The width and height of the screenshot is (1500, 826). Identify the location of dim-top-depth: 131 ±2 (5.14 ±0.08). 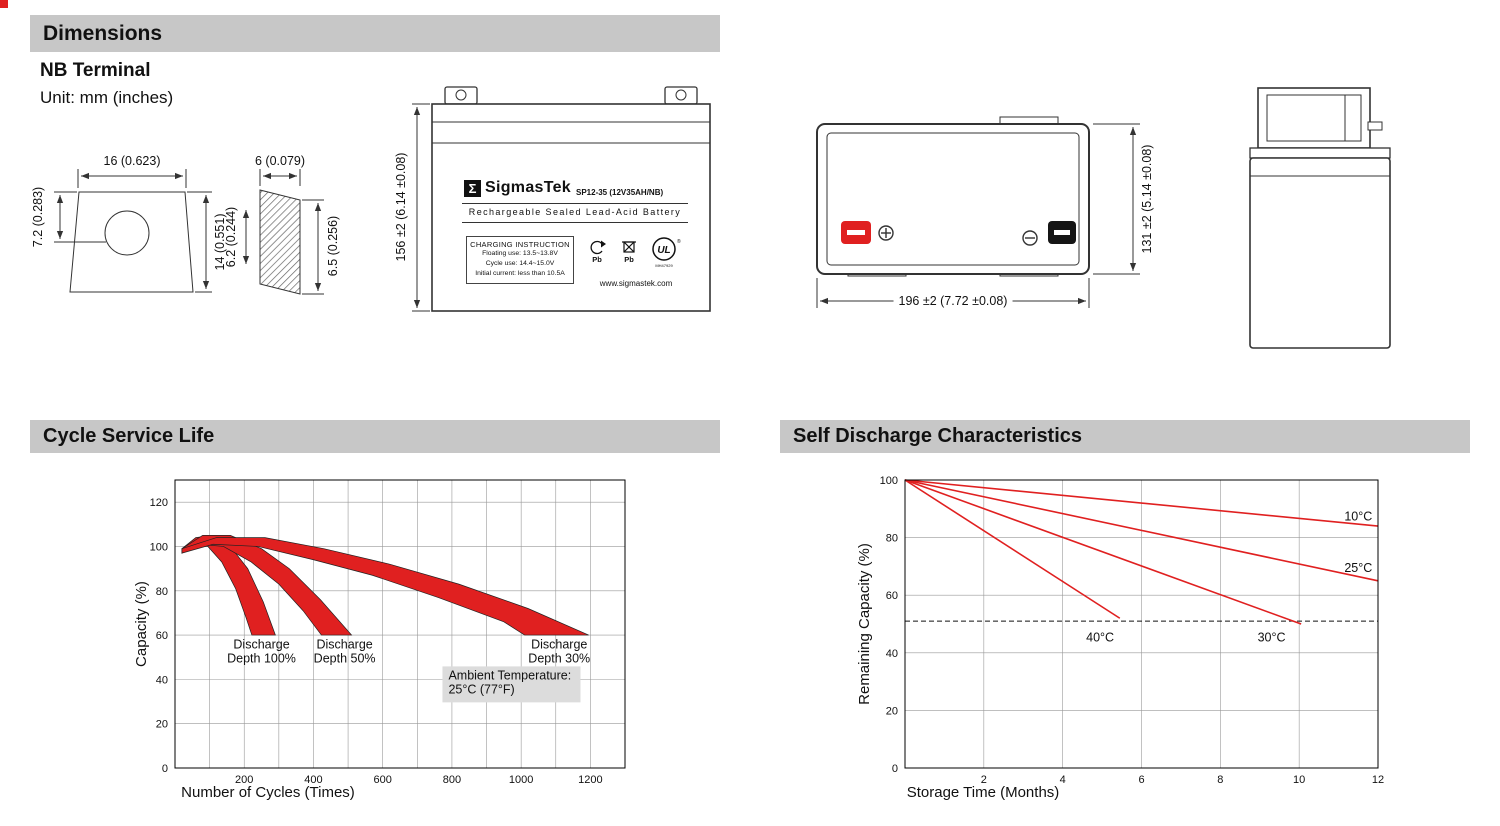
(1147, 199).